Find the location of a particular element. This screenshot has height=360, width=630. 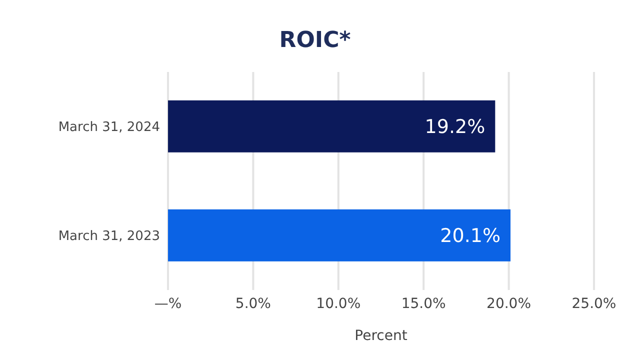

x-tick-label: 15.0% is located at coordinates (423, 304).